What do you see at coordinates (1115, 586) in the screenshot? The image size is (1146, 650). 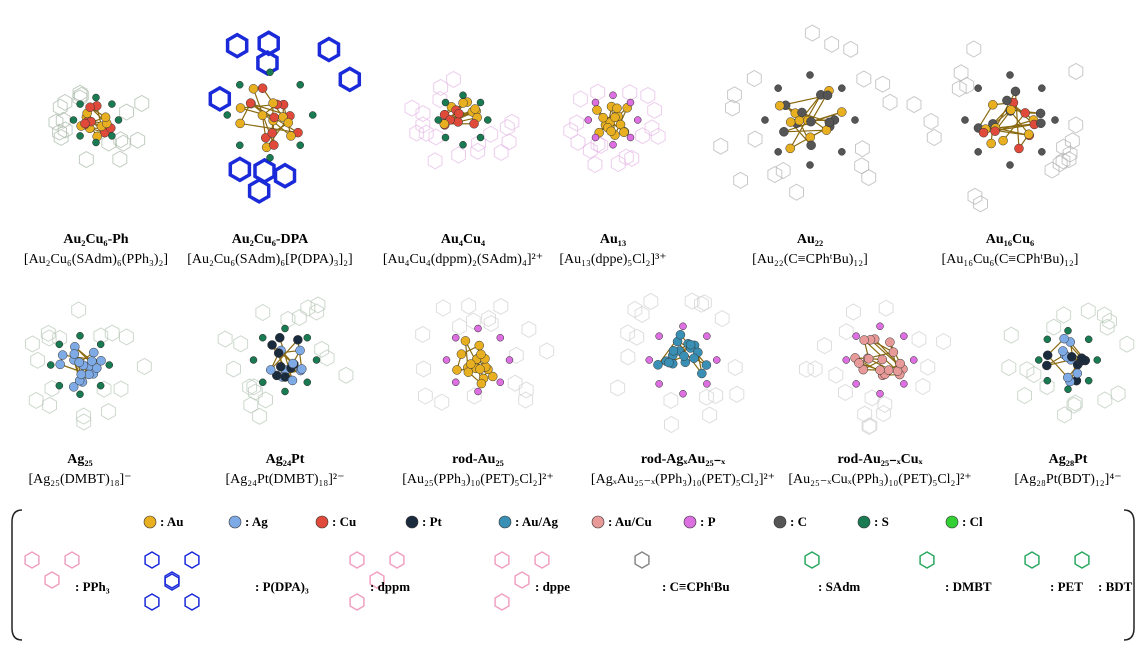 I see `legend-ligand-label: : BDT` at bounding box center [1115, 586].